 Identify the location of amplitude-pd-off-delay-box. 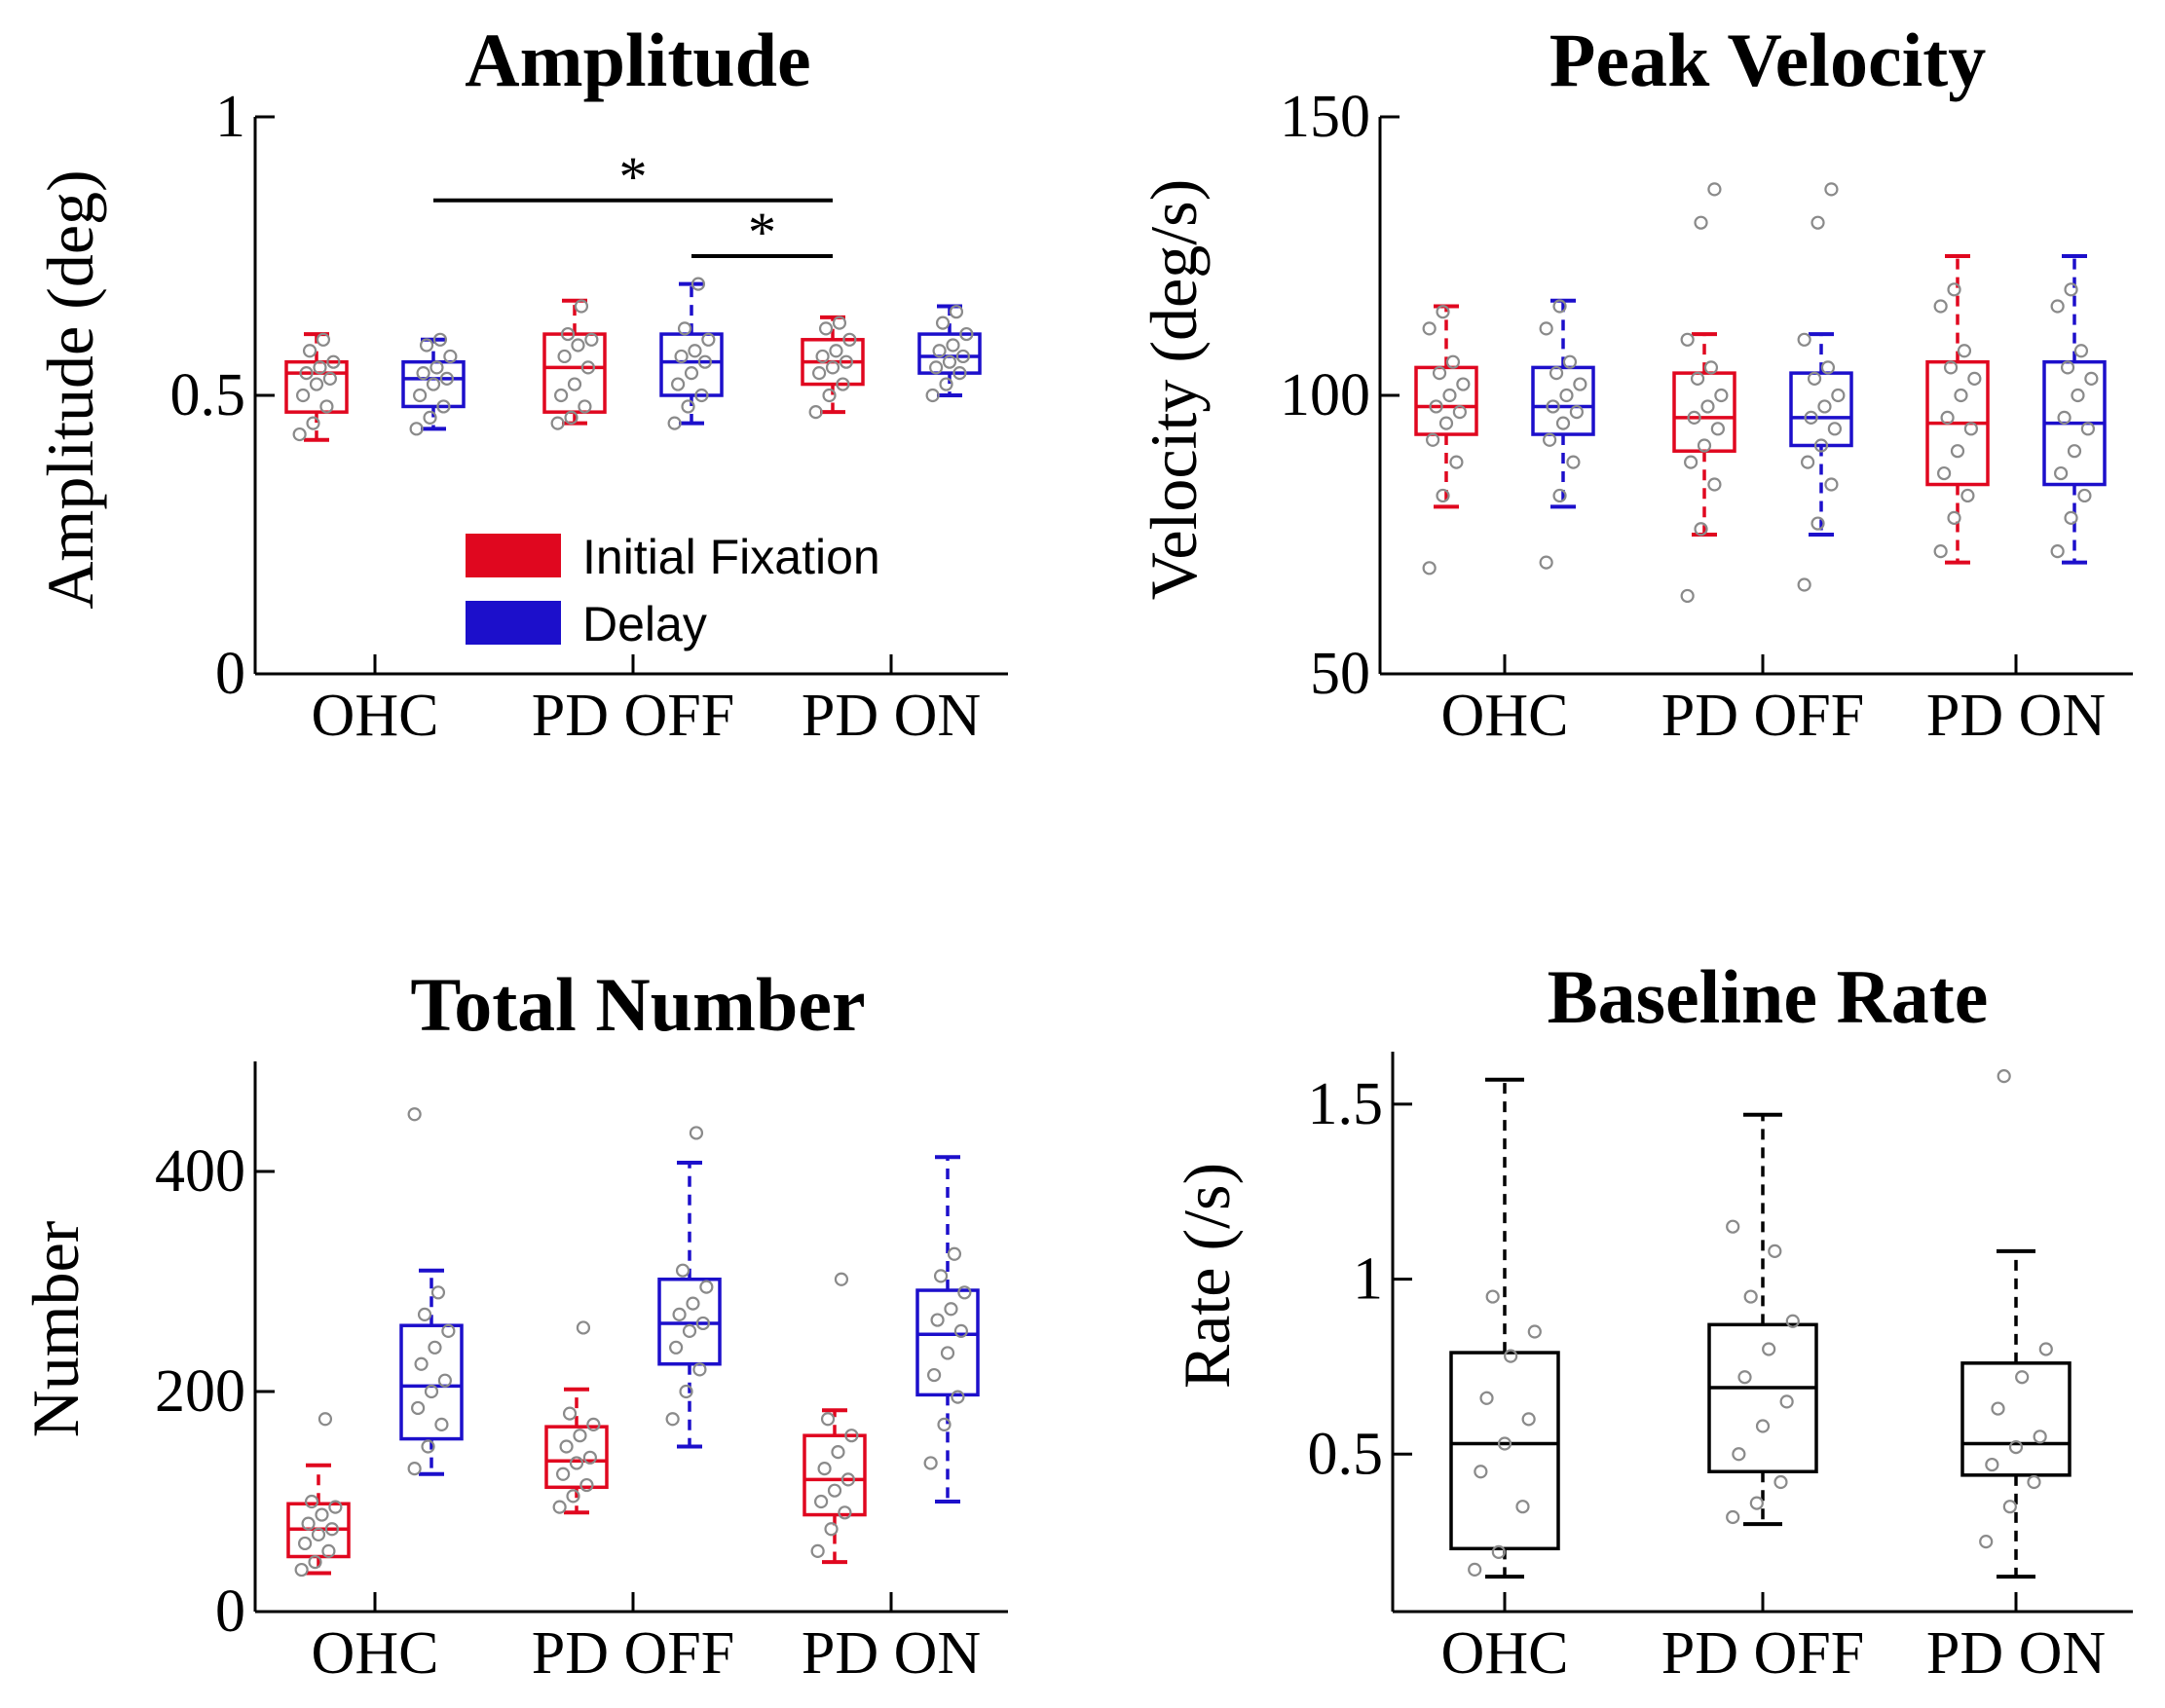
(691, 364).